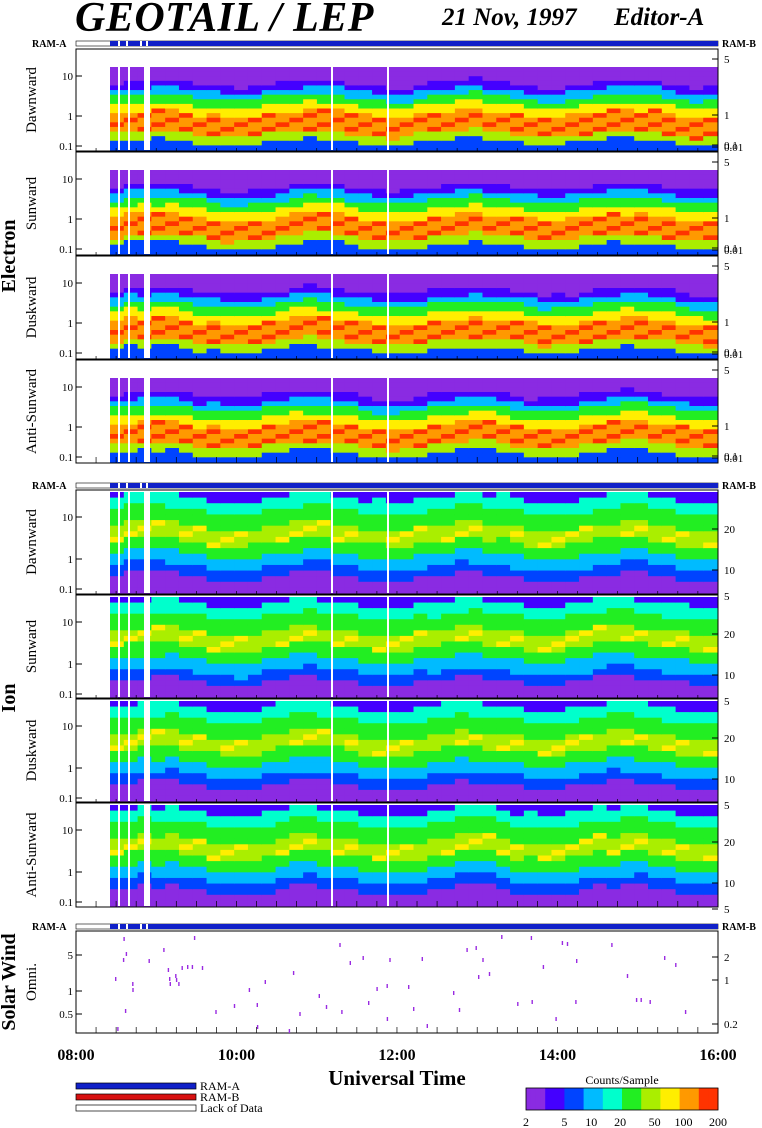 The width and height of the screenshot is (762, 1128). I want to click on electron-ram-bar-label-a: RAM-A, so click(49, 44).